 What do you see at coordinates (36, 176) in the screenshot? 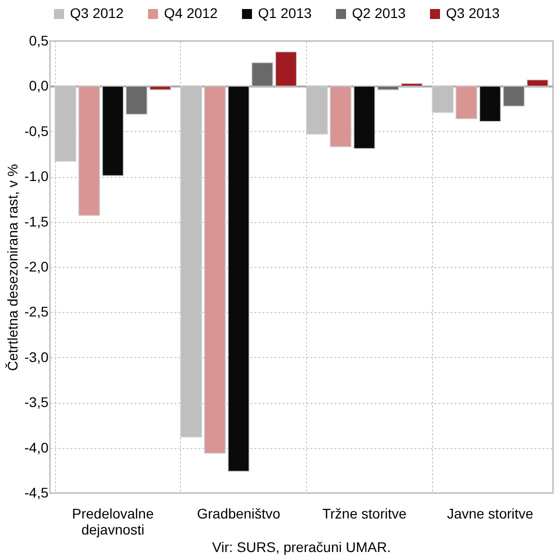
I see `y-tick-label: -1,0` at bounding box center [36, 176].